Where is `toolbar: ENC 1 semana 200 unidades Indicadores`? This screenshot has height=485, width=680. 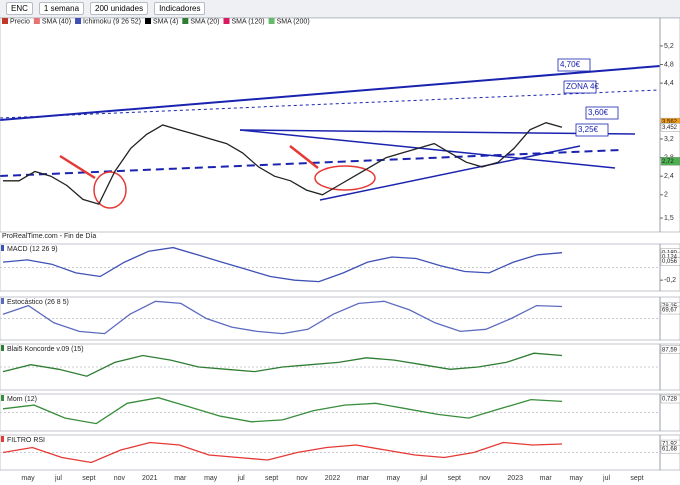
toolbar: ENC 1 semana 200 unidades Indicadores is located at coordinates (340, 9).